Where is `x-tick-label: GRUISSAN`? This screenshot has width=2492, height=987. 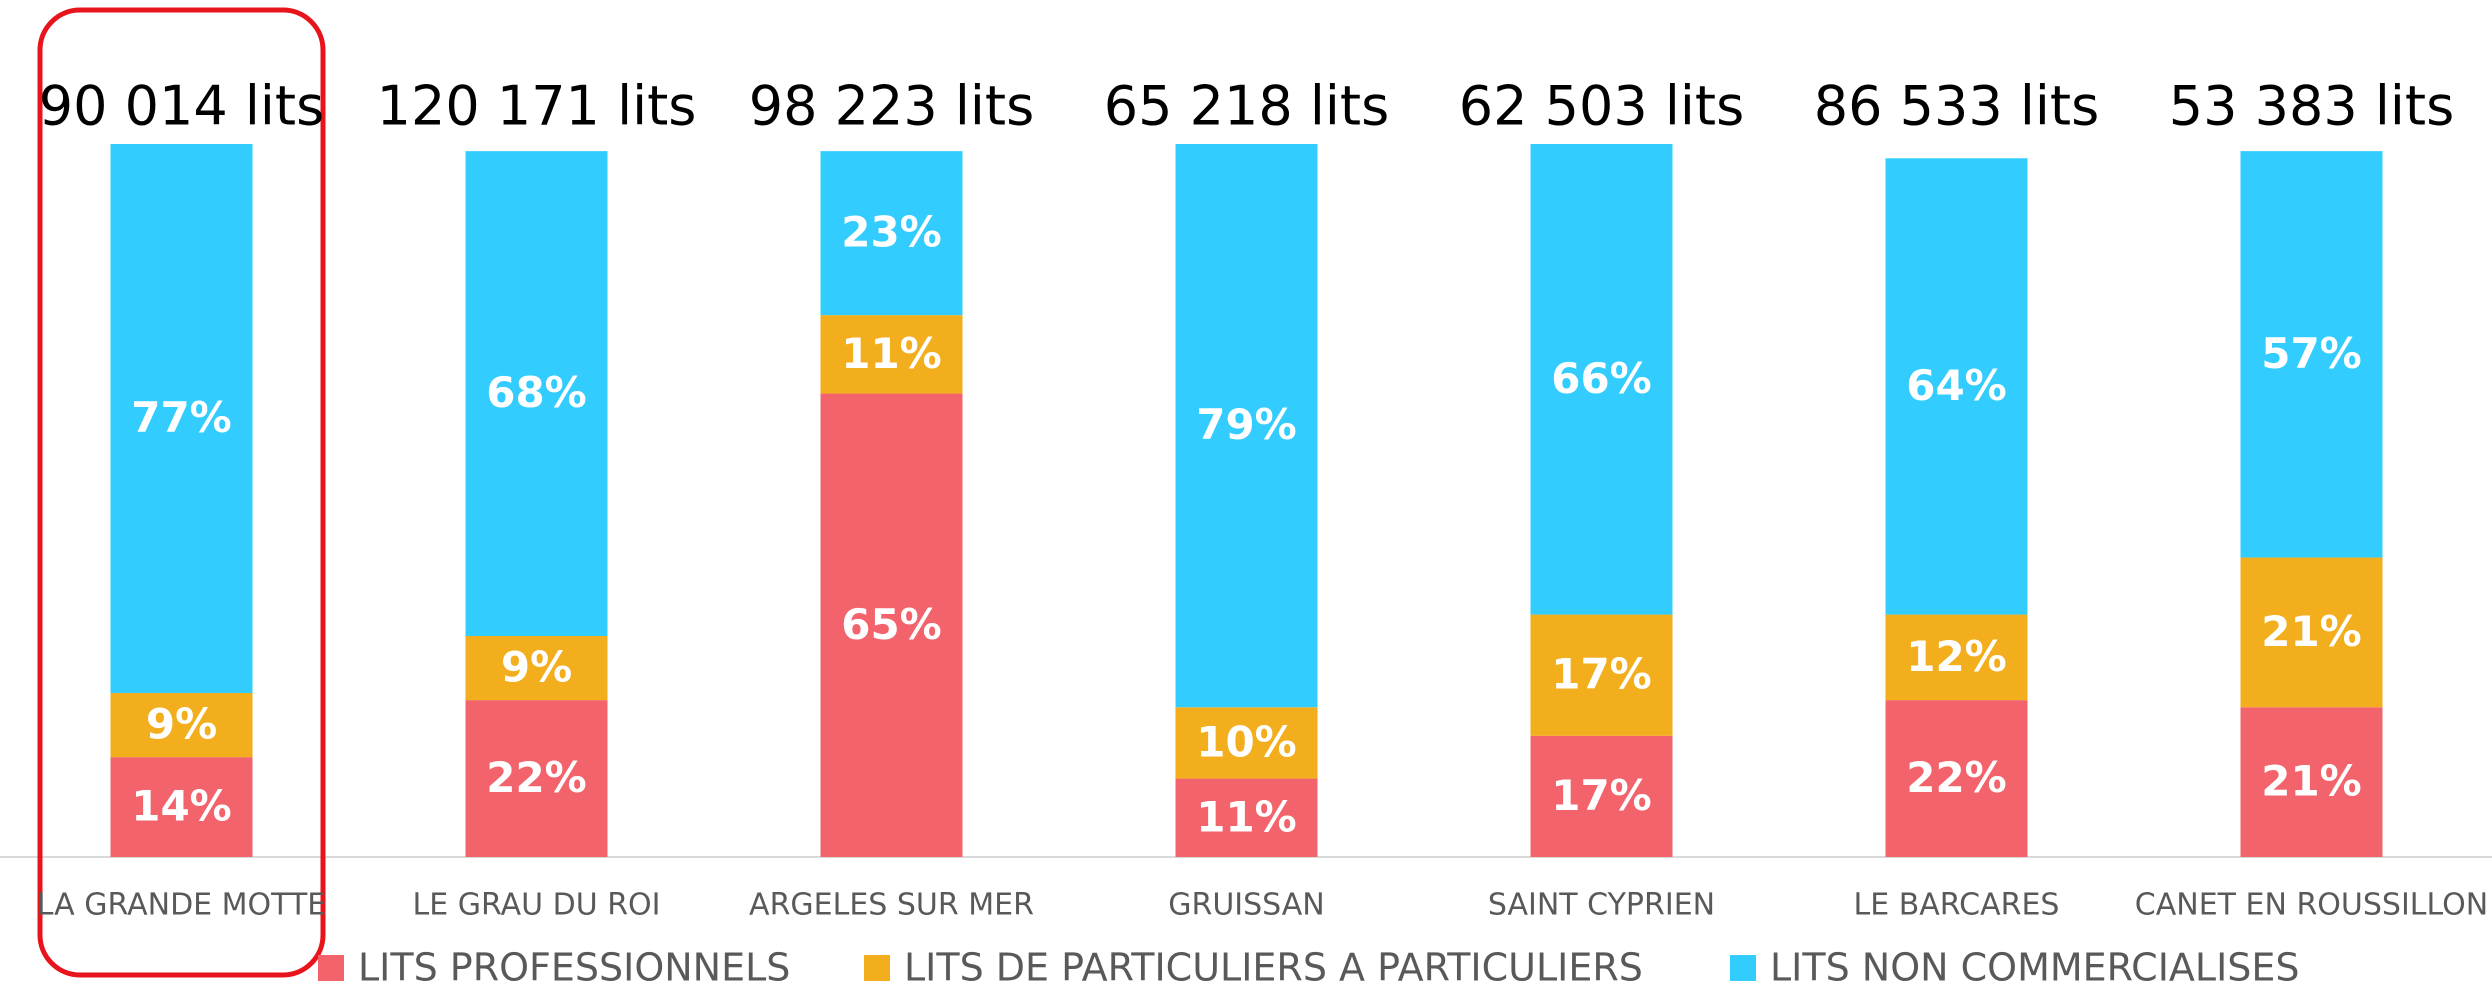
x-tick-label: GRUISSAN is located at coordinates (1246, 905).